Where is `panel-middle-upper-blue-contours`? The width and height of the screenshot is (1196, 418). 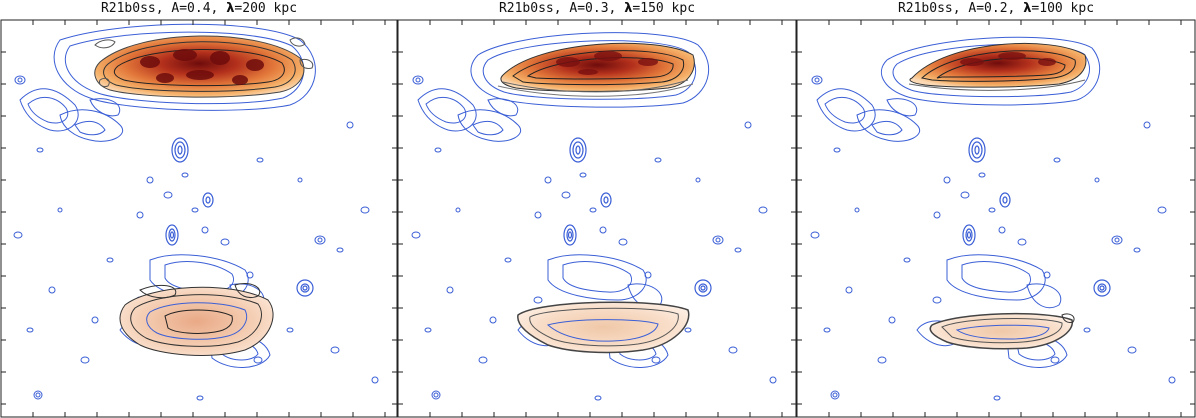
panel-middle-upper-blue-contours is located at coordinates (590, 70).